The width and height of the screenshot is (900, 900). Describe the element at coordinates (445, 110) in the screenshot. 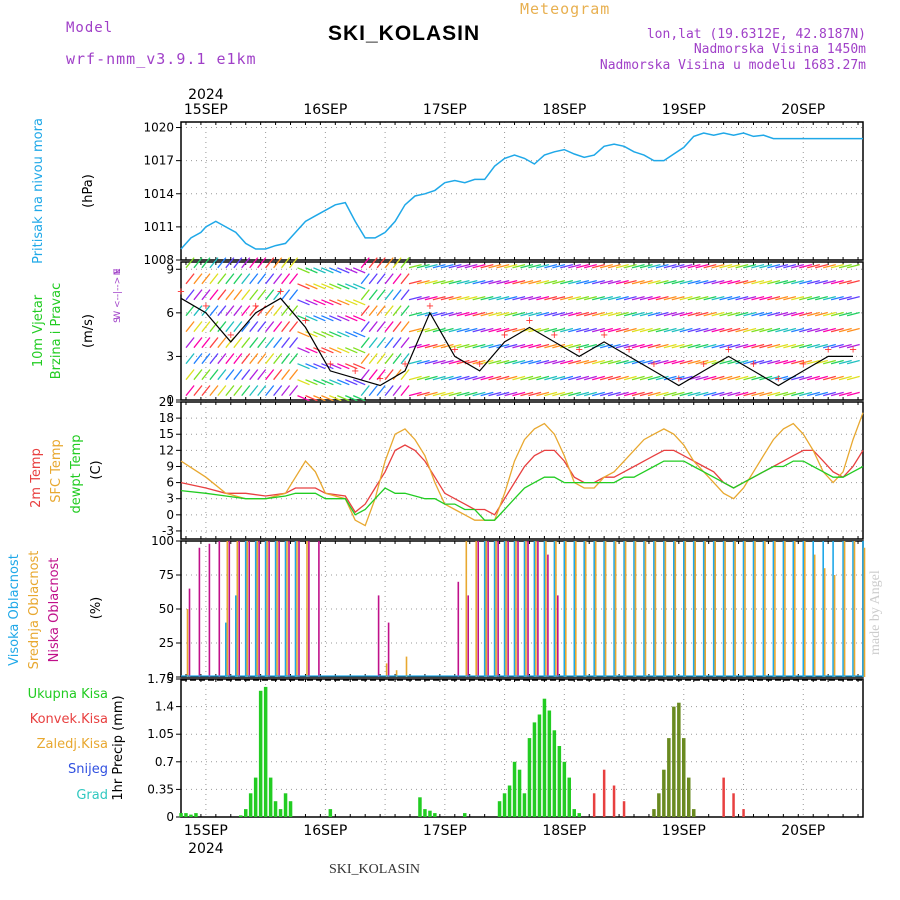

I see `x-tick-label-top: 17SEP` at that location.